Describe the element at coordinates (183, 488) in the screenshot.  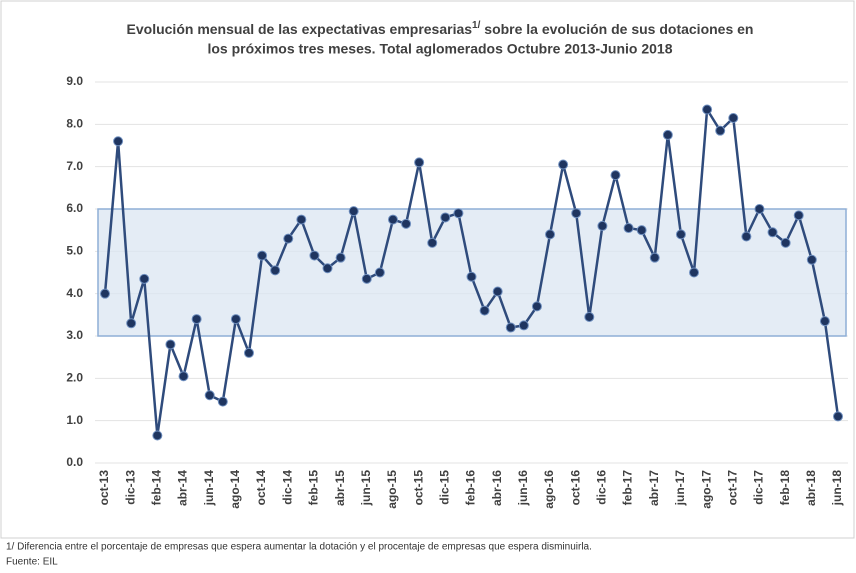
I see `x-tick-label: abr-14` at that location.